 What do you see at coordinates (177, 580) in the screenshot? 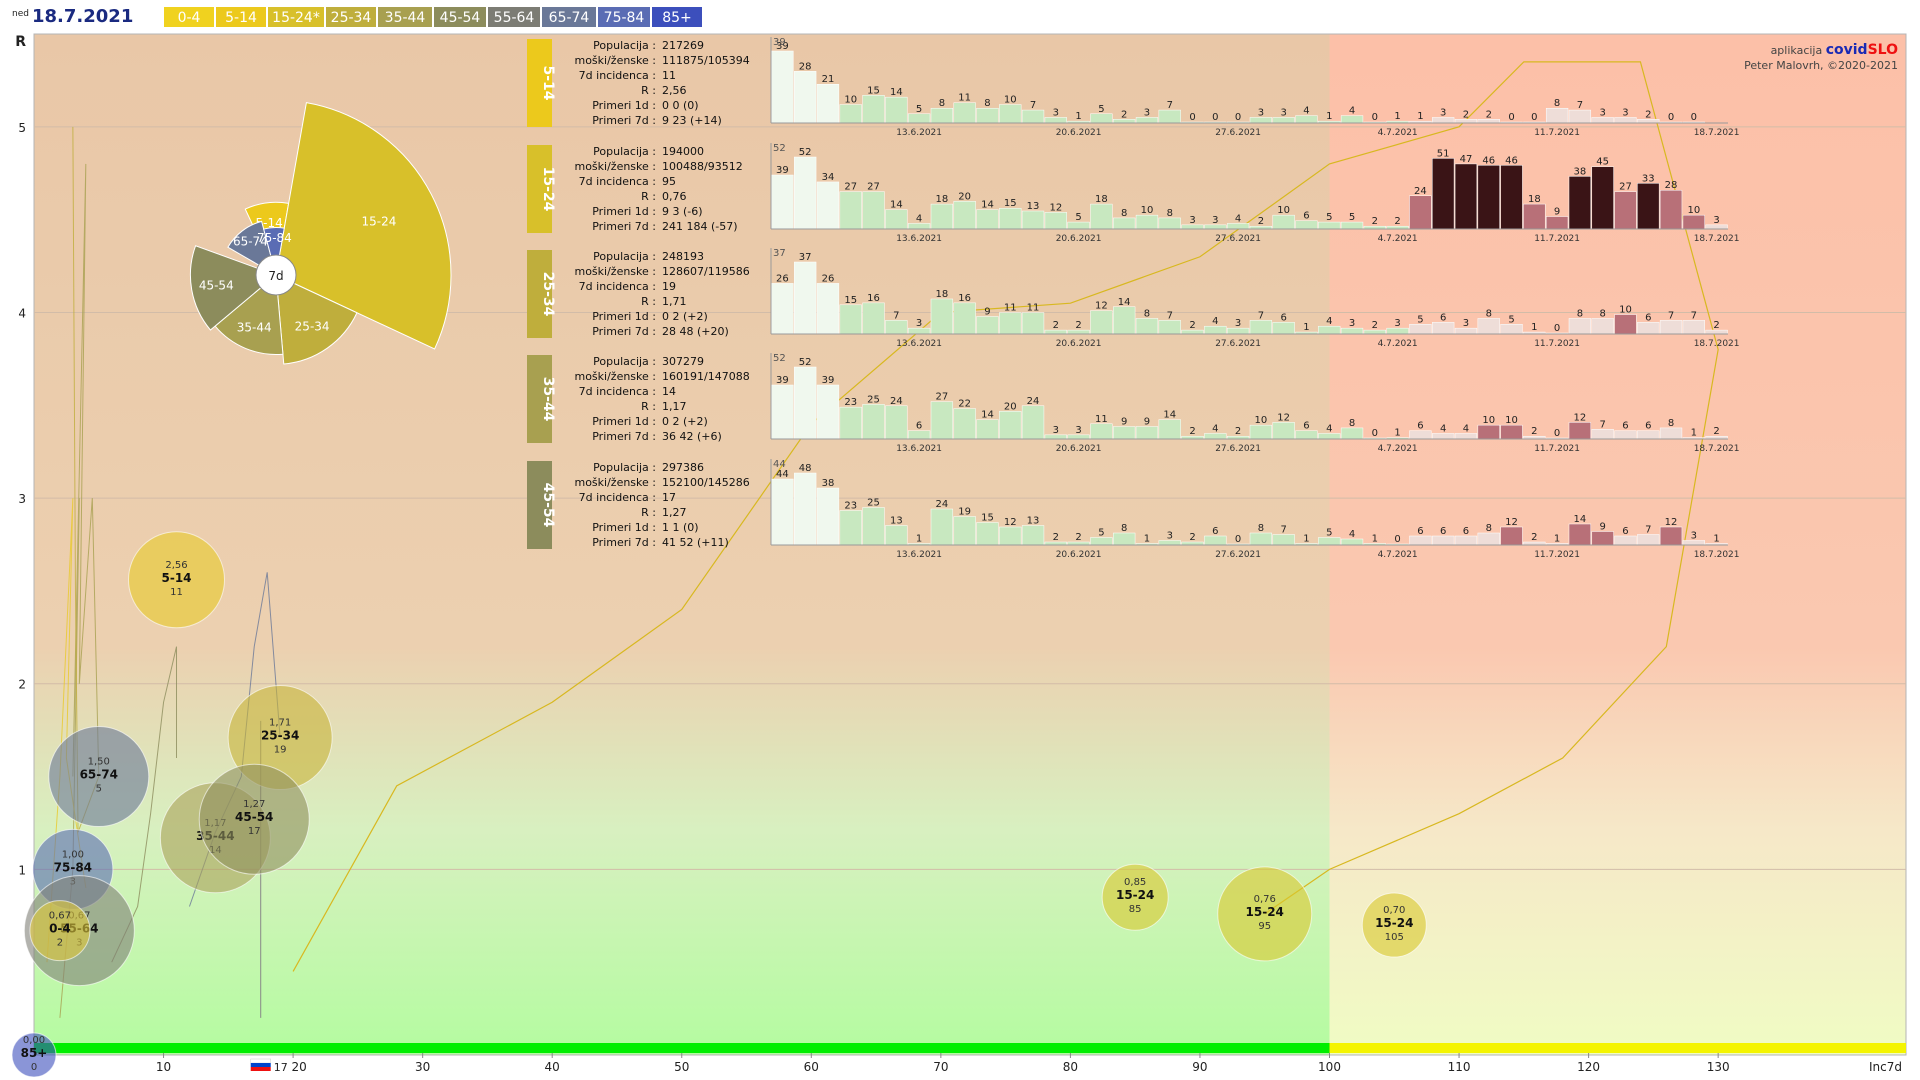
I see `bubble-5-14: 2,565-14 11` at bounding box center [177, 580].